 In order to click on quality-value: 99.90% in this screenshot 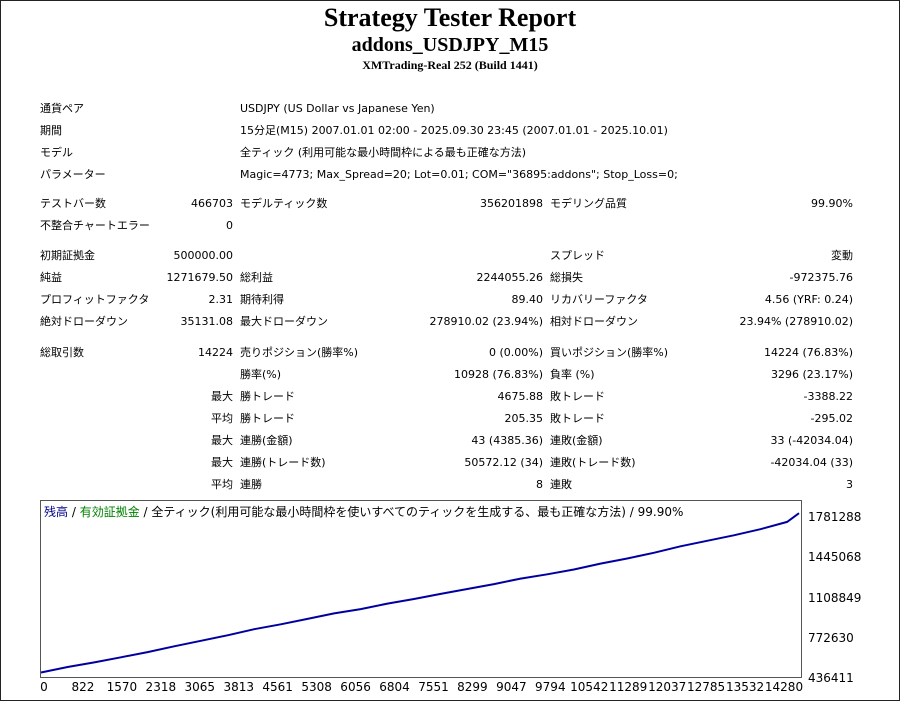, I will do `click(832, 203)`.